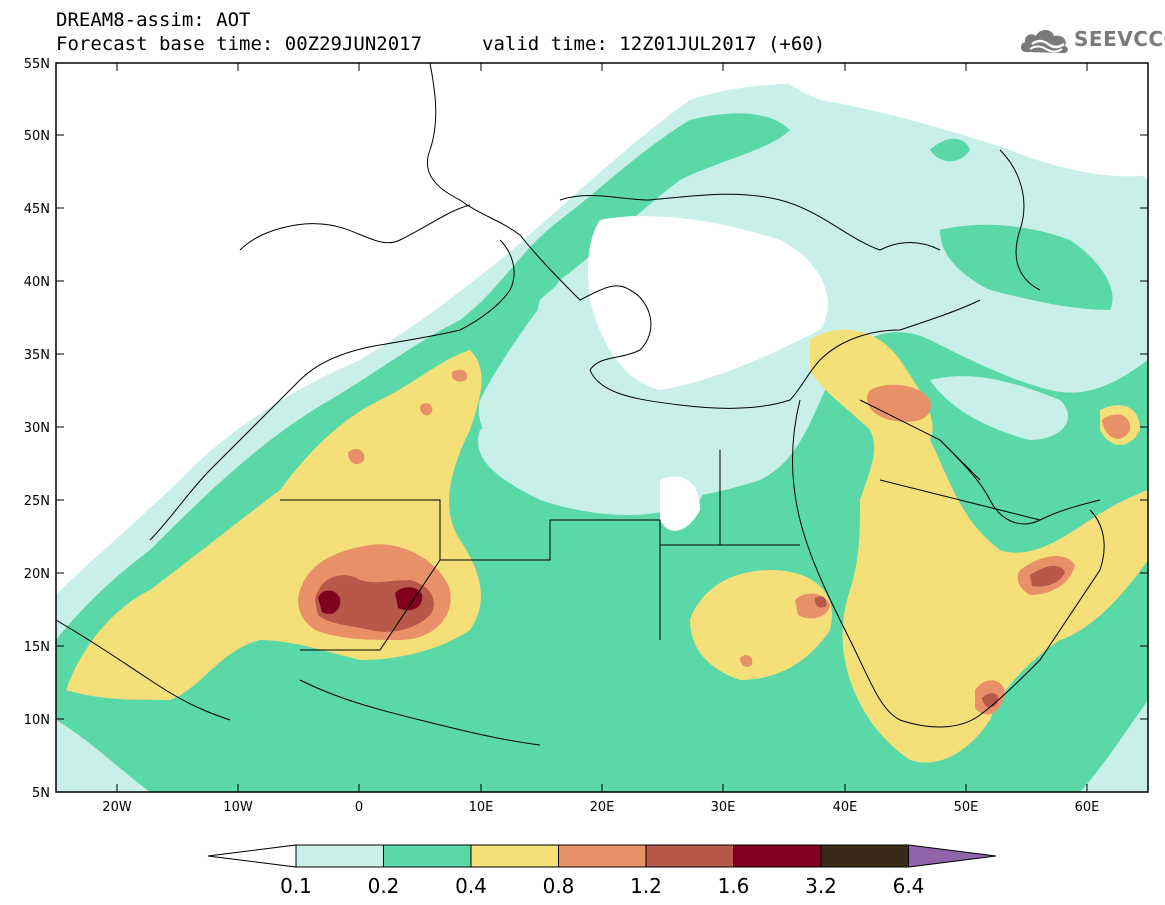 The width and height of the screenshot is (1165, 905). I want to click on colorbar-label: 0.2, so click(384, 886).